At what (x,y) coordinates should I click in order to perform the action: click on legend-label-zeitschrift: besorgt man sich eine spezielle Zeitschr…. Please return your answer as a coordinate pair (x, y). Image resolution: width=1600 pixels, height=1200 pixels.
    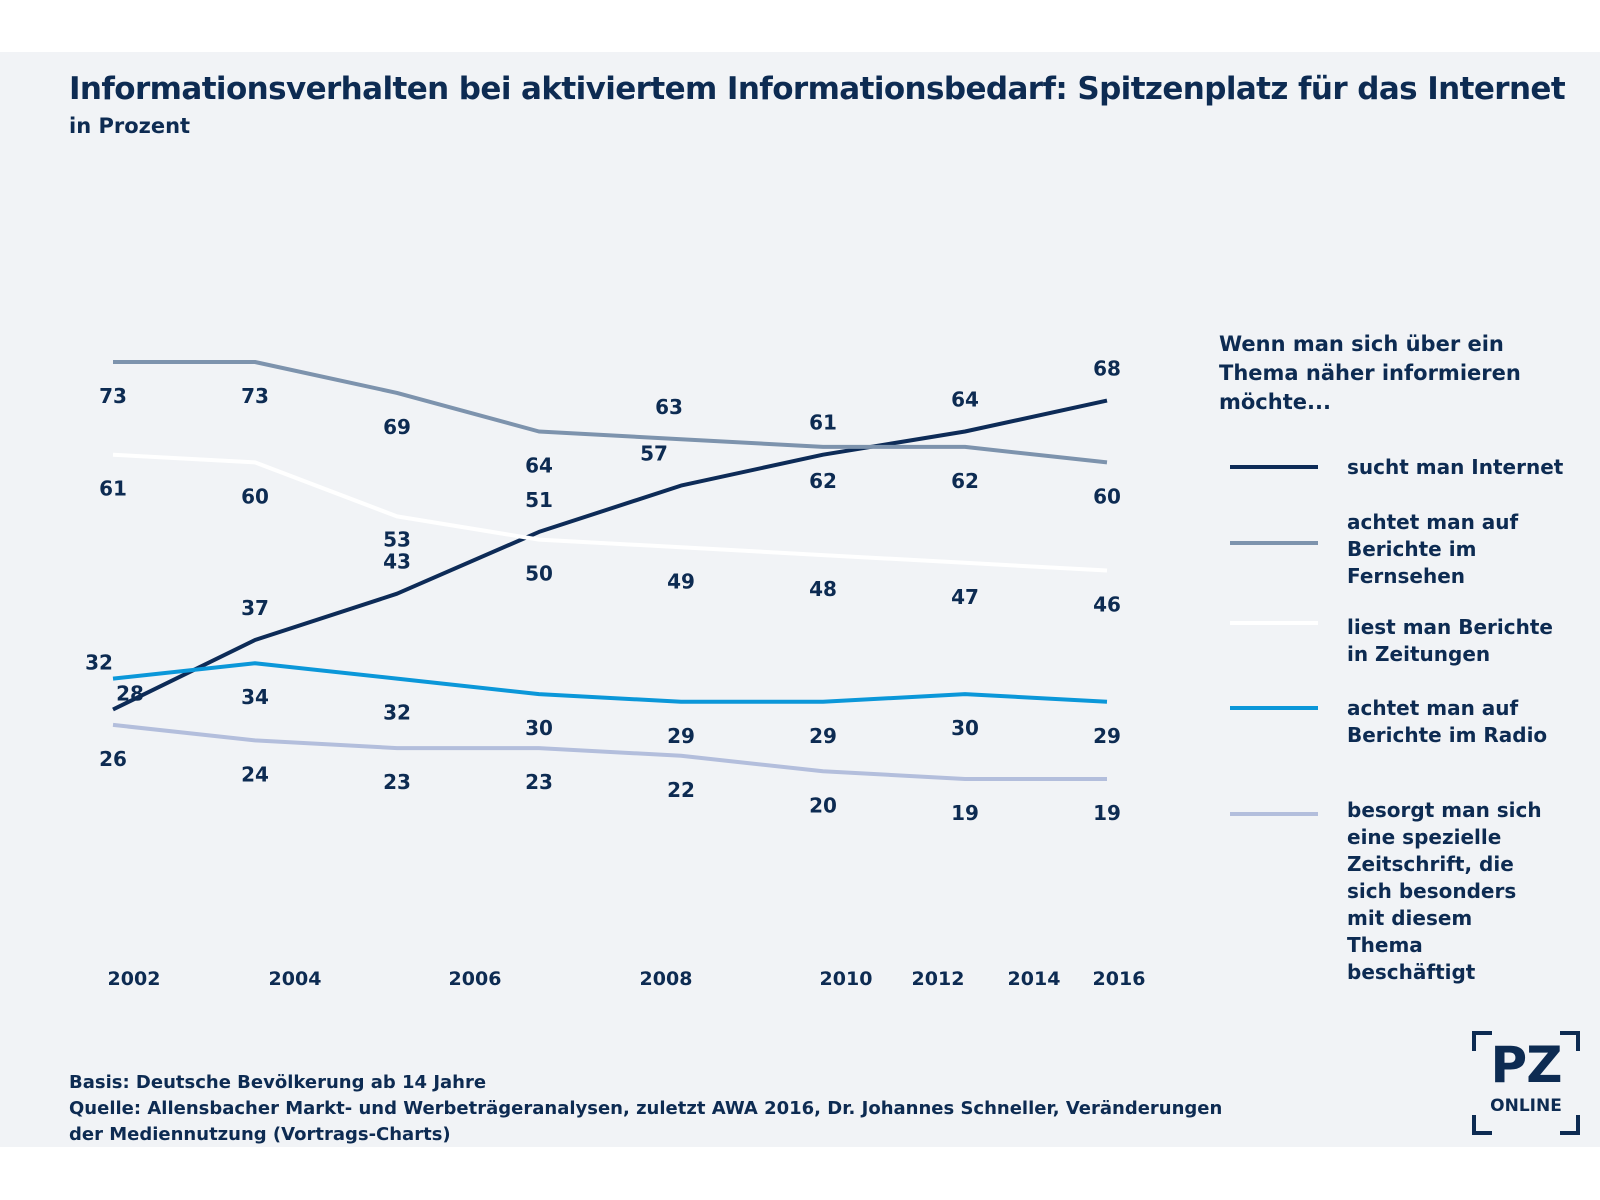
    Looking at the image, I should click on (1444, 891).